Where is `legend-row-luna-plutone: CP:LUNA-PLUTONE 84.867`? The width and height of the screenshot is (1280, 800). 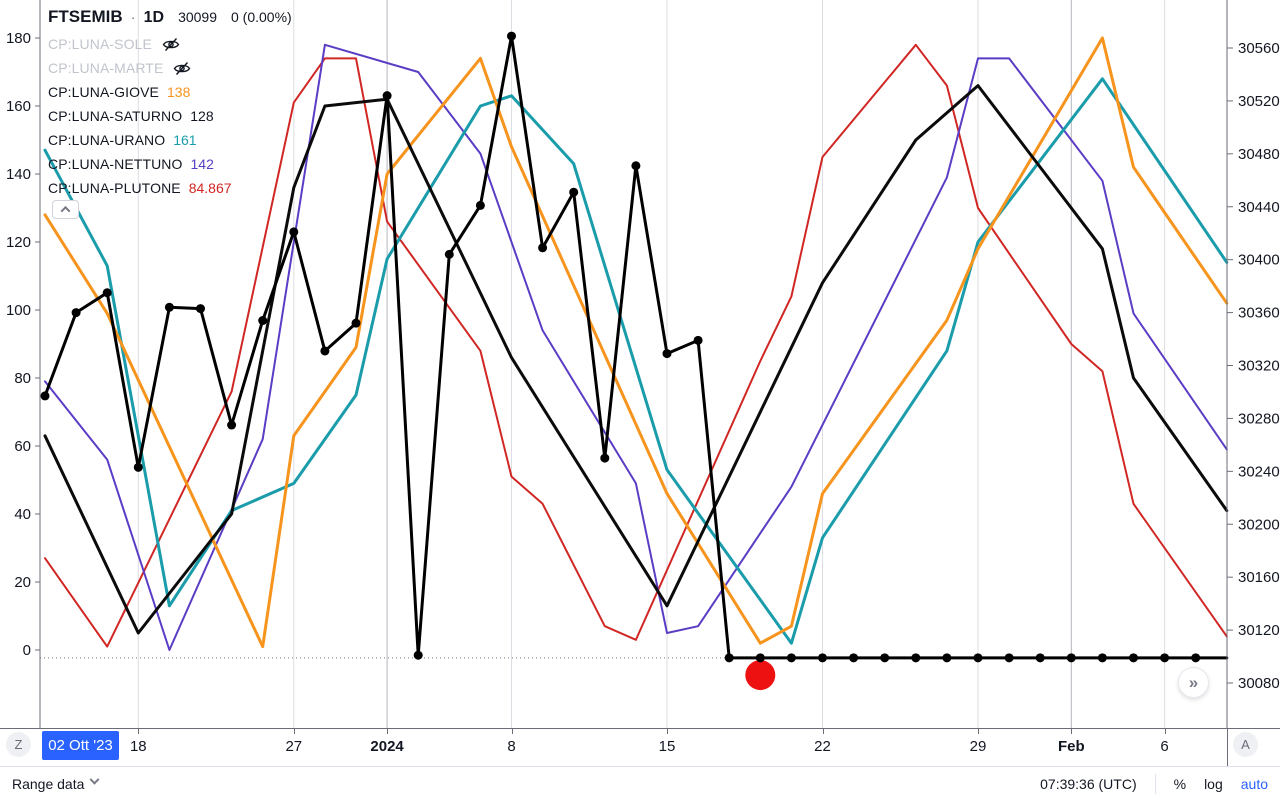 legend-row-luna-plutone: CP:LUNA-PLUTONE 84.867 is located at coordinates (170, 188).